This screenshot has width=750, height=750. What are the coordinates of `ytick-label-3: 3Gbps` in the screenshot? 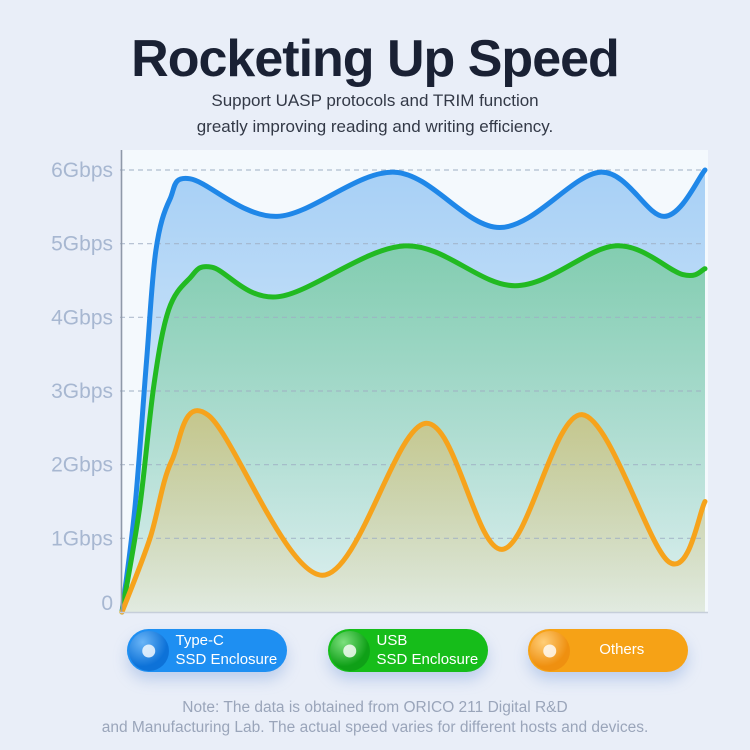 It's located at (82, 391).